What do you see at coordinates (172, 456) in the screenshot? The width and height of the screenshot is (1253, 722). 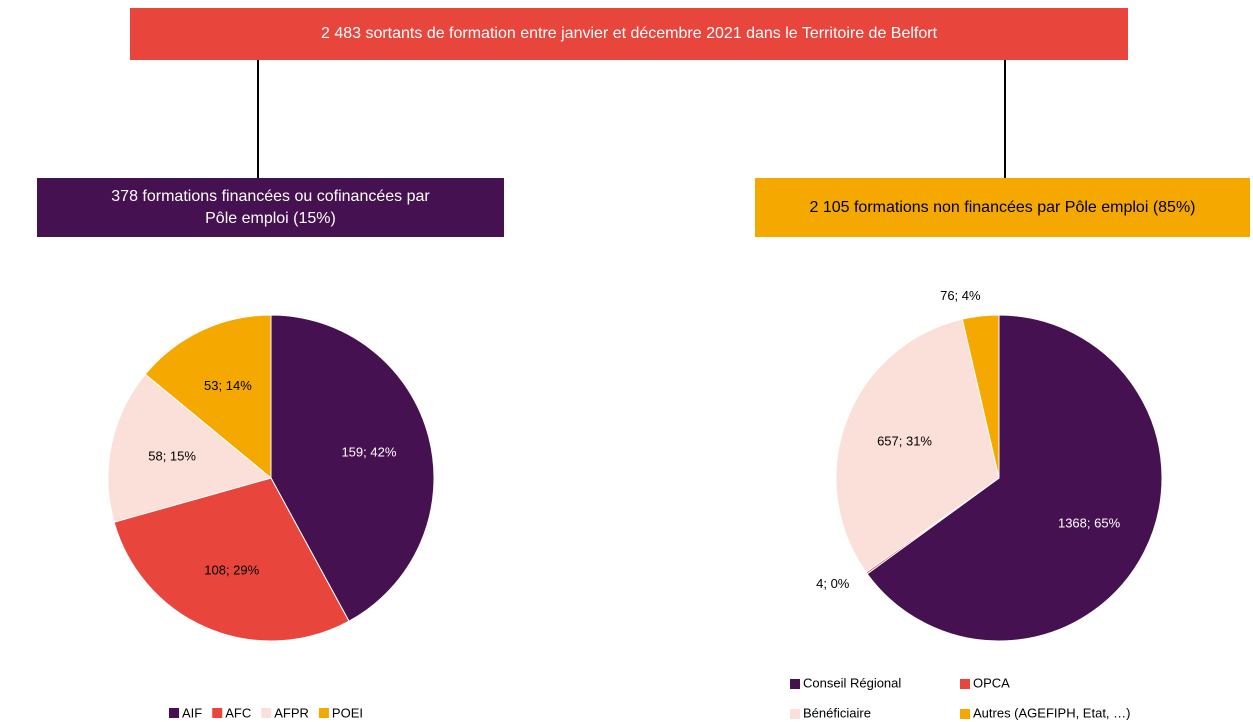 I see `data-label: 58; 15%` at bounding box center [172, 456].